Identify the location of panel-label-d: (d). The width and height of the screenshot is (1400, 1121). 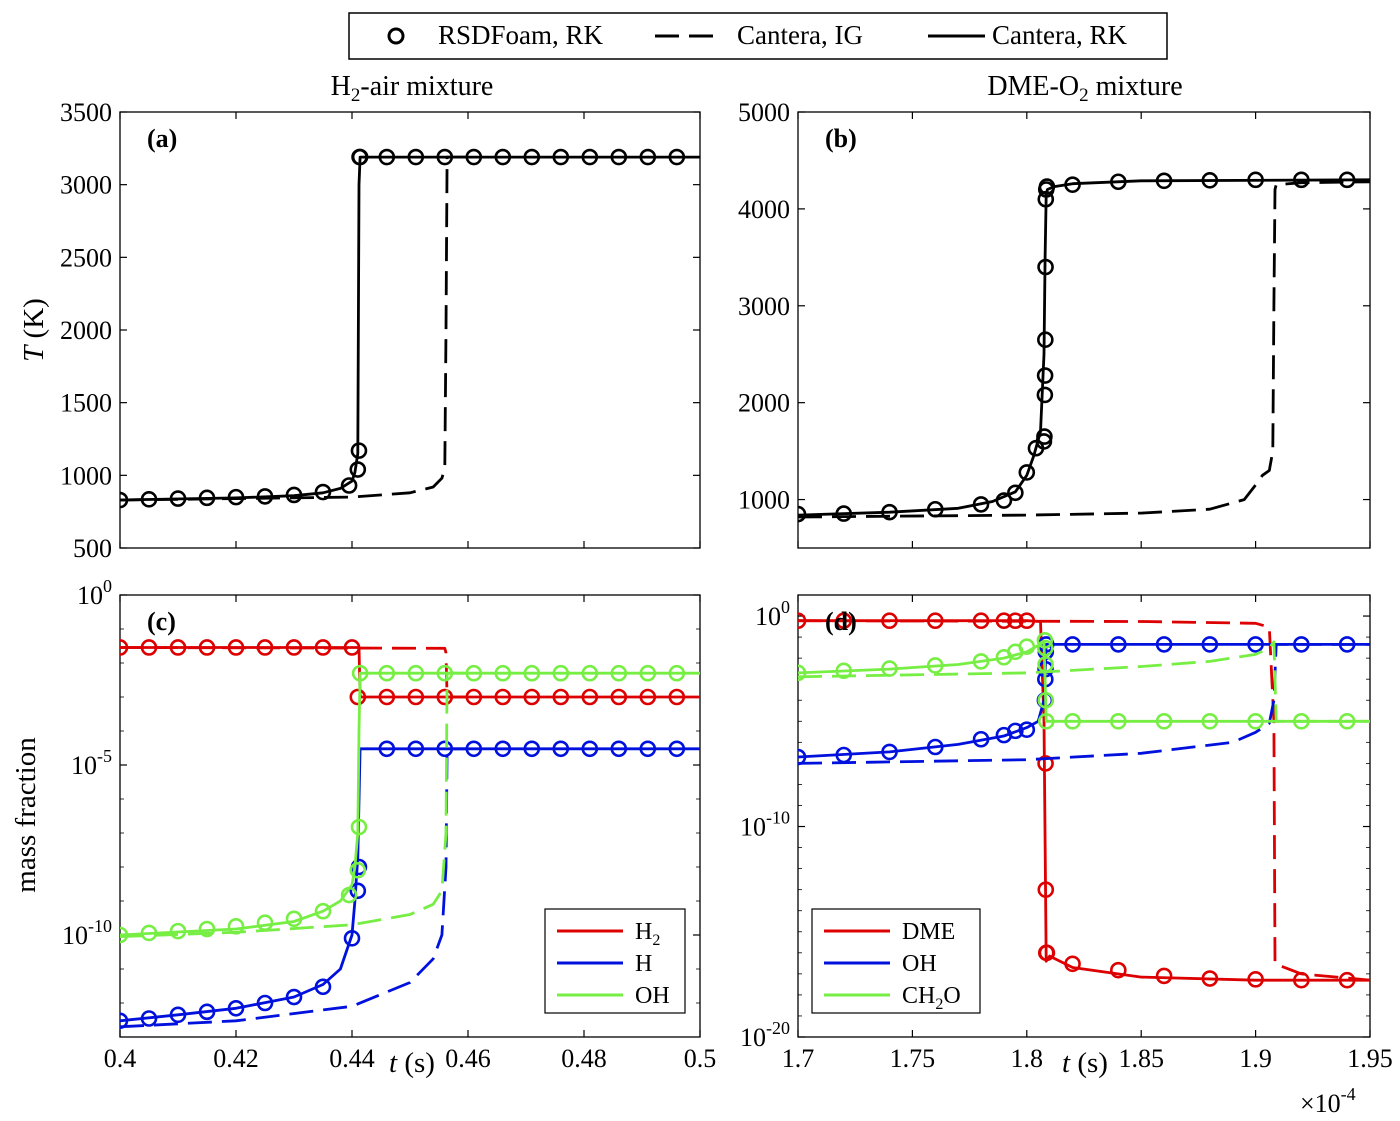
(841, 621).